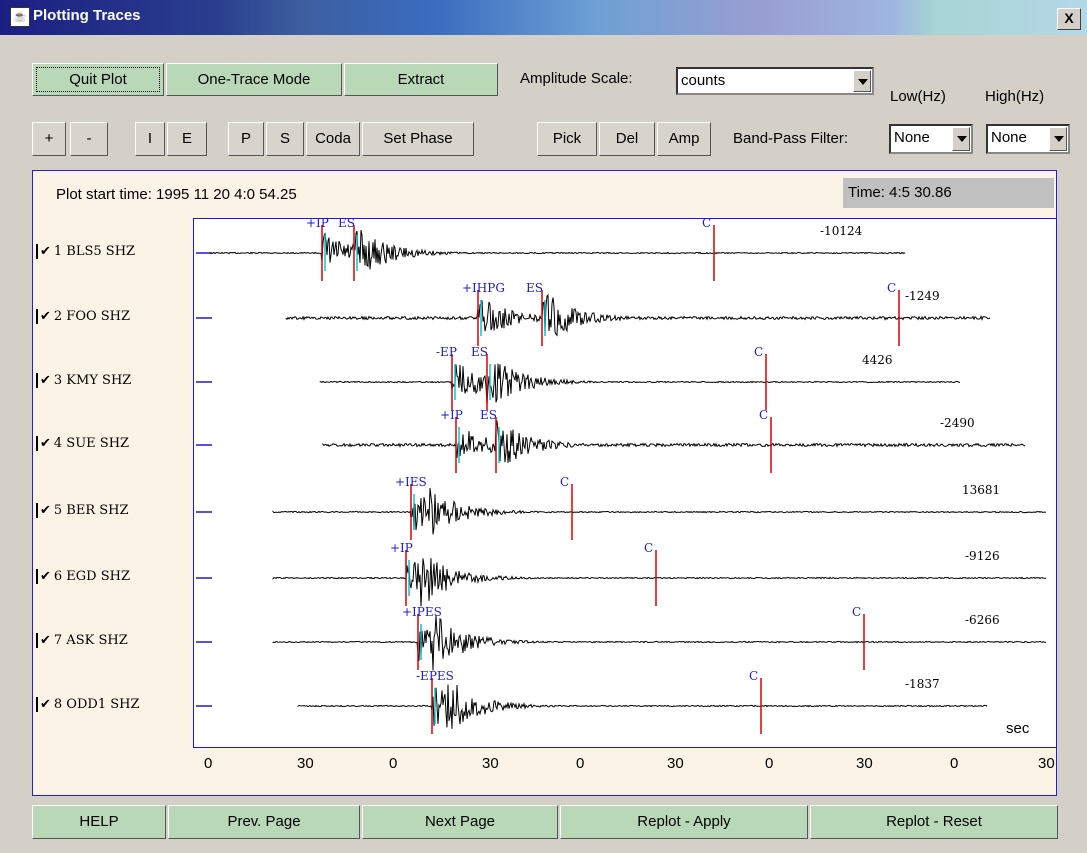  What do you see at coordinates (20, 17) in the screenshot?
I see `java-cup-icon: ☕` at bounding box center [20, 17].